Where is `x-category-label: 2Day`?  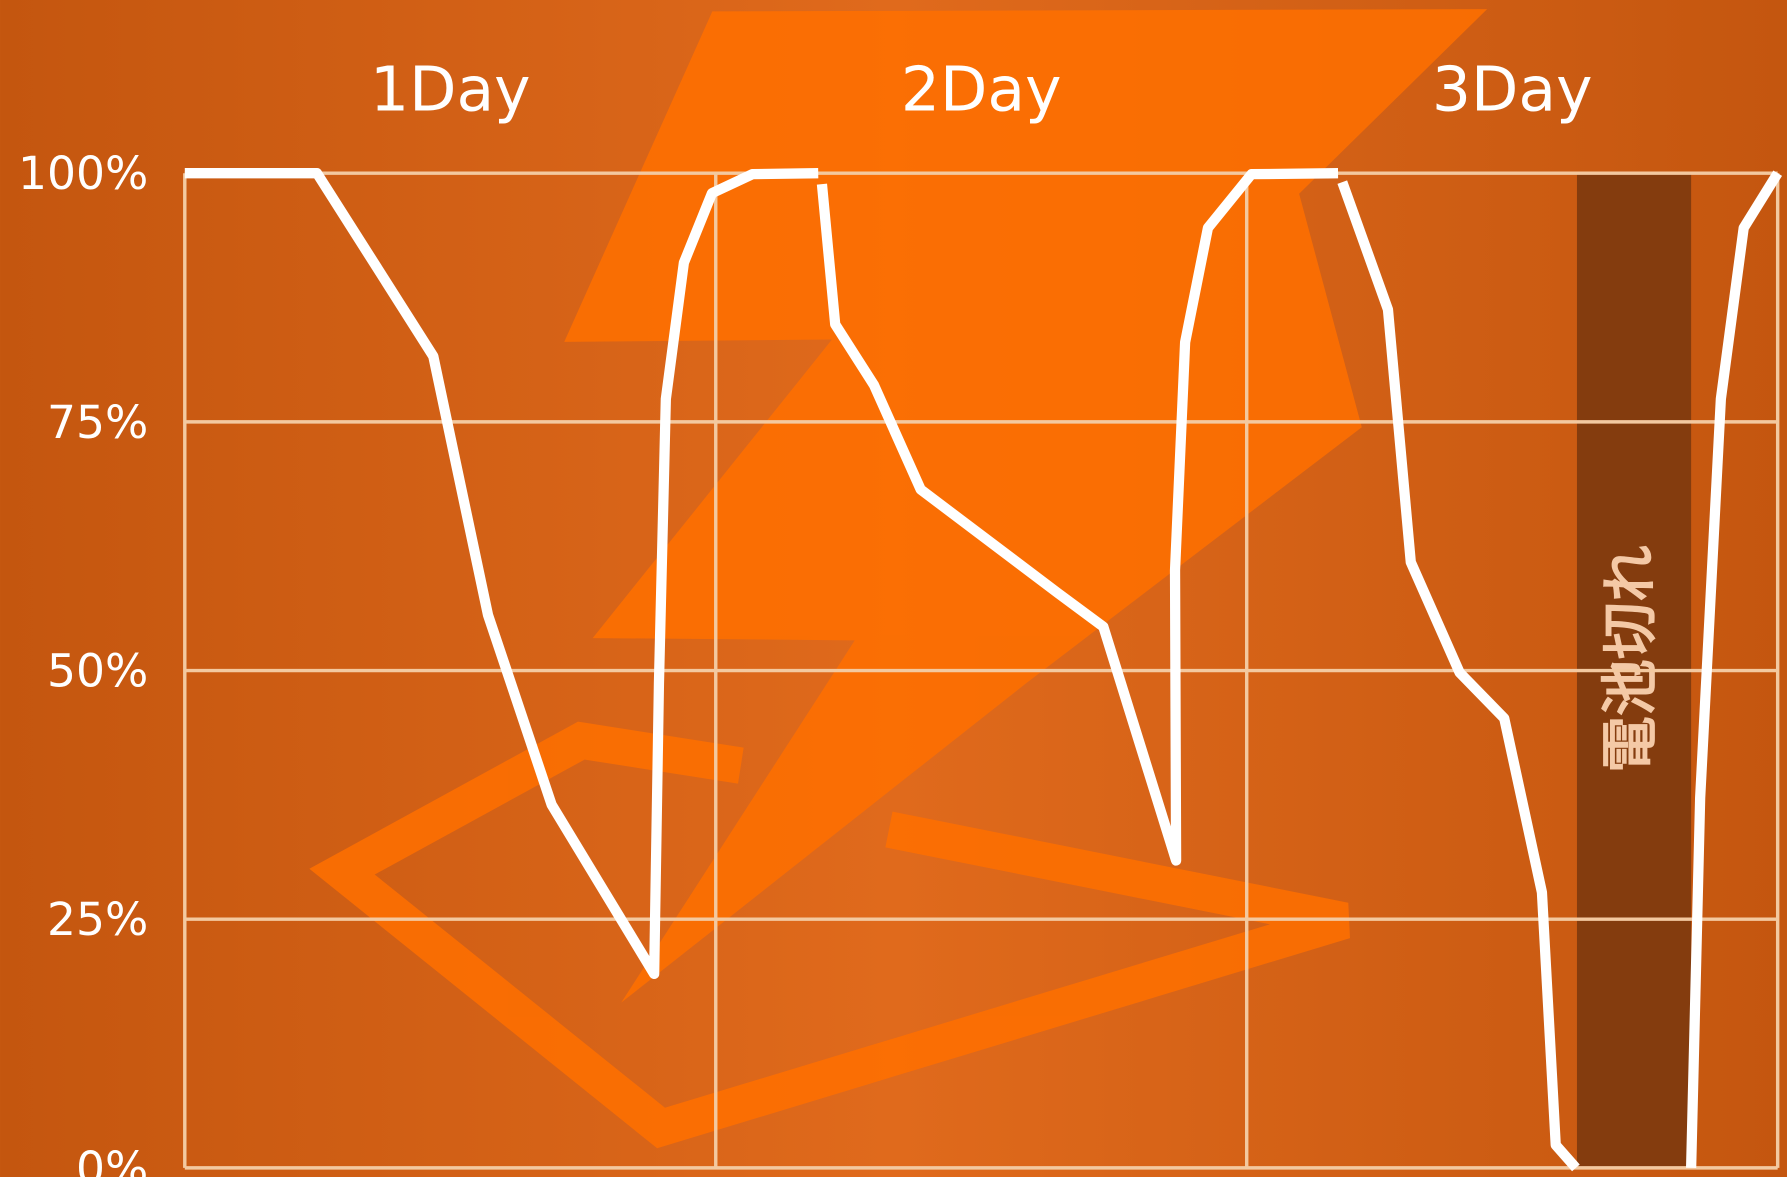 x-category-label: 2Day is located at coordinates (981, 90).